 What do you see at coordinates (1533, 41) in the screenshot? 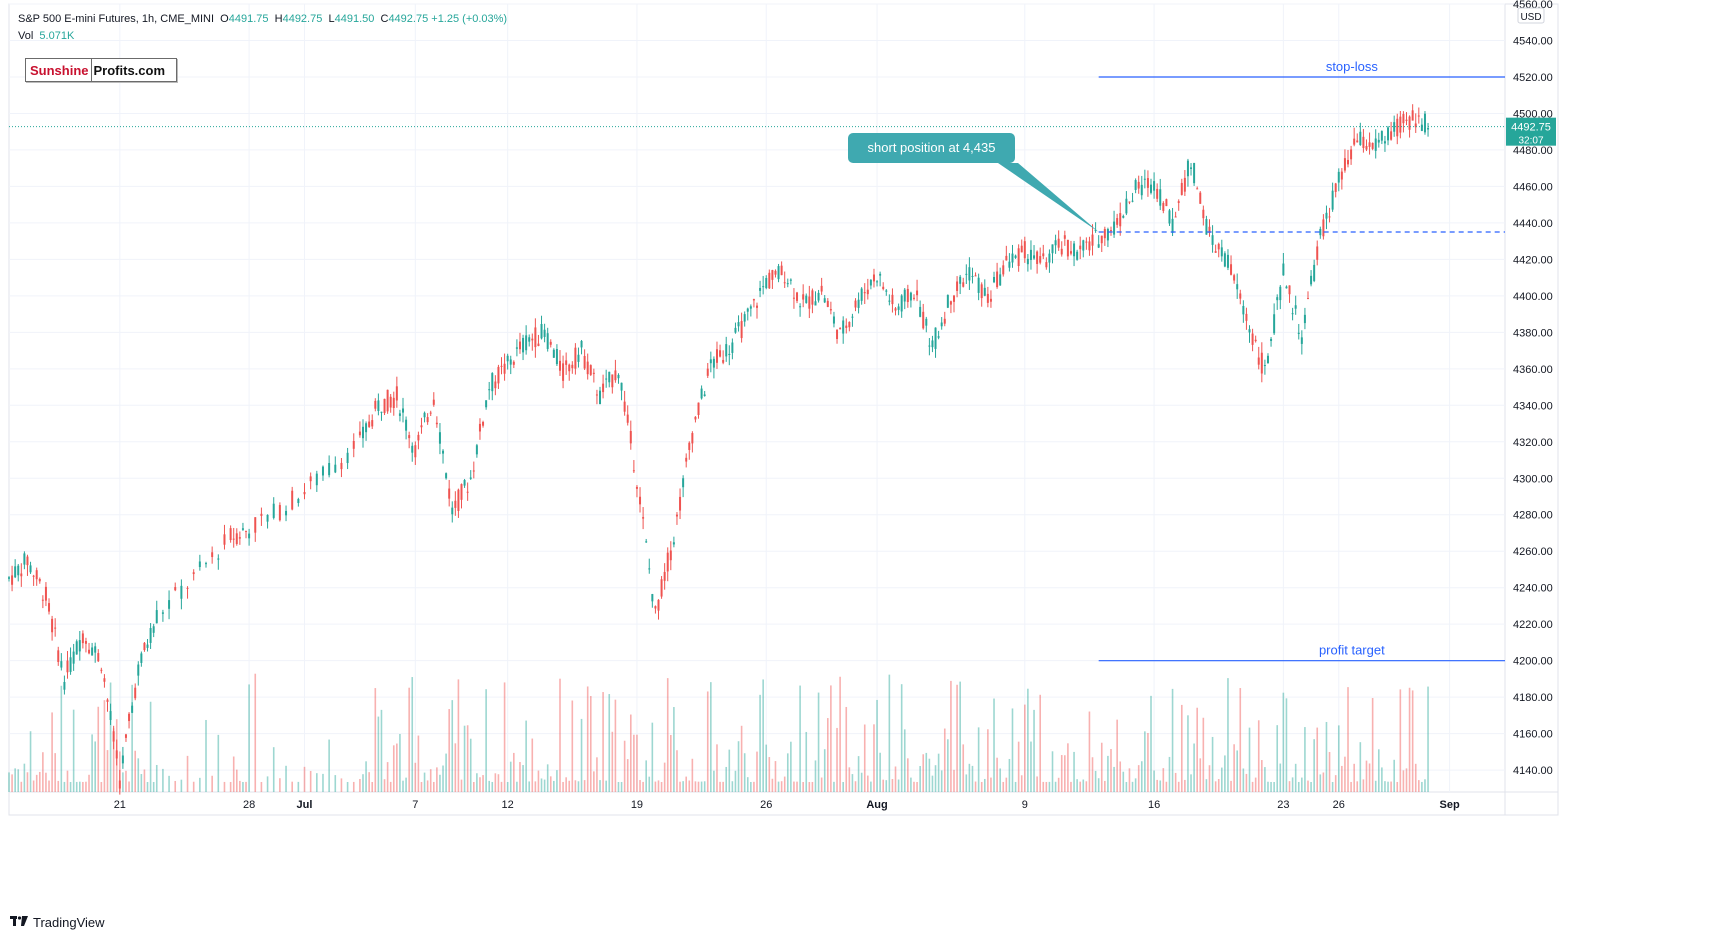
I see `y-tick-label: 4540.00` at bounding box center [1533, 41].